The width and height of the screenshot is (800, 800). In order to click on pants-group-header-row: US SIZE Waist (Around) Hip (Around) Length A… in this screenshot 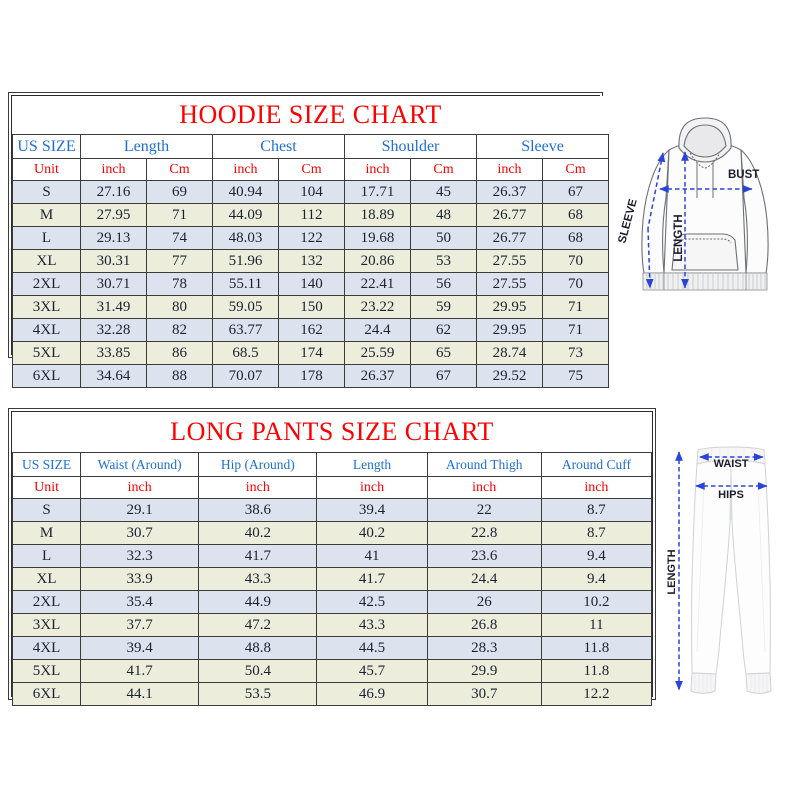, I will do `click(332, 464)`.